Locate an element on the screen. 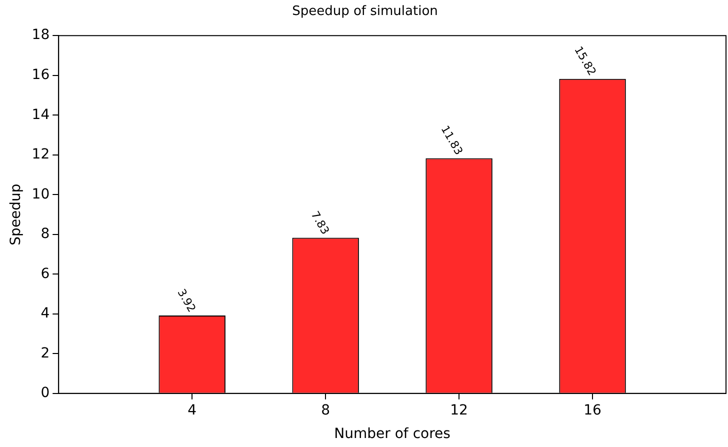 The height and width of the screenshot is (447, 728). y-tick-label: 8 is located at coordinates (45, 234).